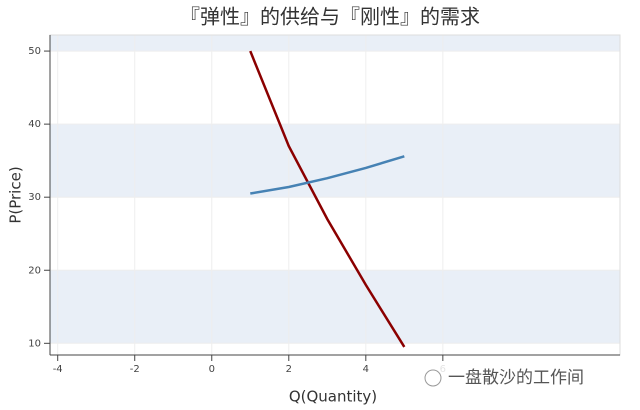 The height and width of the screenshot is (410, 640). Describe the element at coordinates (212, 369) in the screenshot. I see `x-tick-label: 0` at that location.